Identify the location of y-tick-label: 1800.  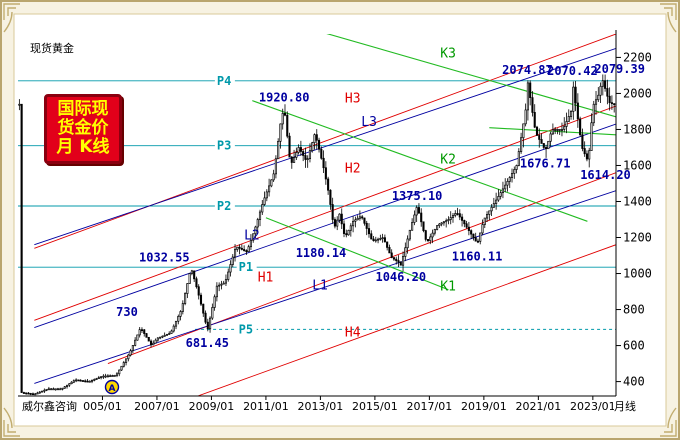
(637, 129).